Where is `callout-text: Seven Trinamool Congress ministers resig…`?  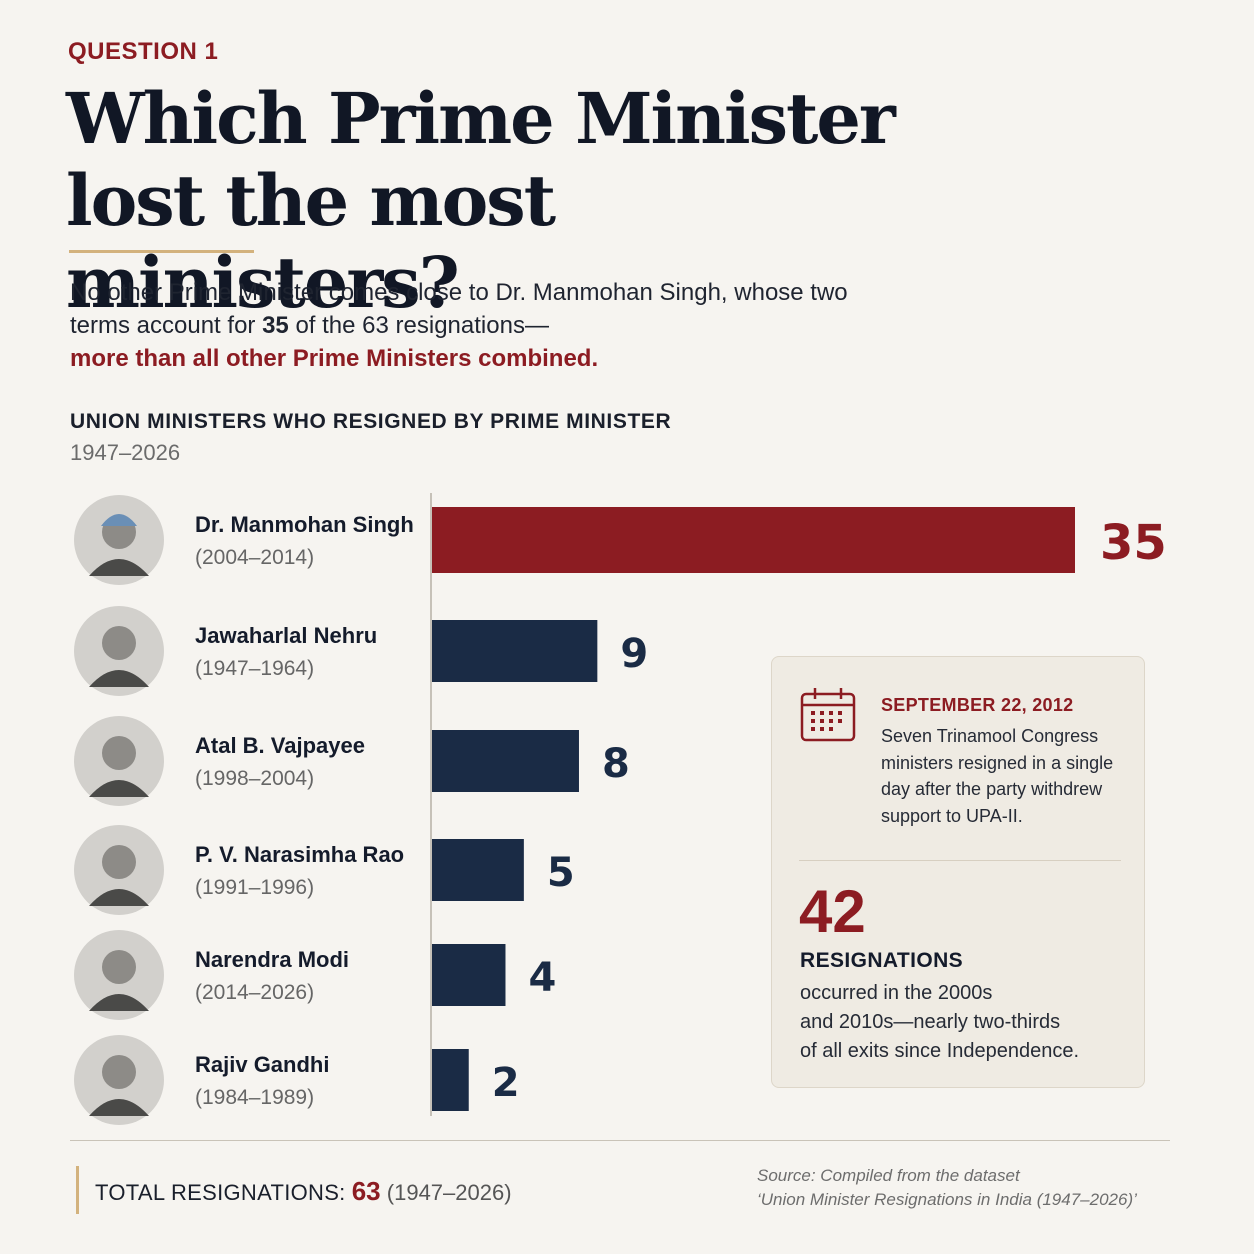 callout-text: Seven Trinamool Congress ministers resig… is located at coordinates (1006, 776).